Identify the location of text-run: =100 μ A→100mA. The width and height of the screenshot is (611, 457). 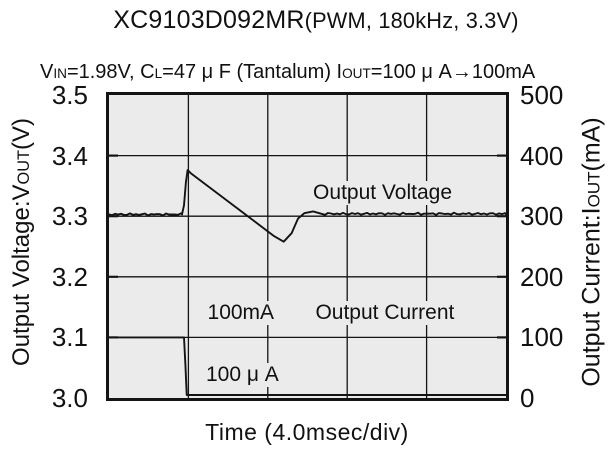
(453, 72).